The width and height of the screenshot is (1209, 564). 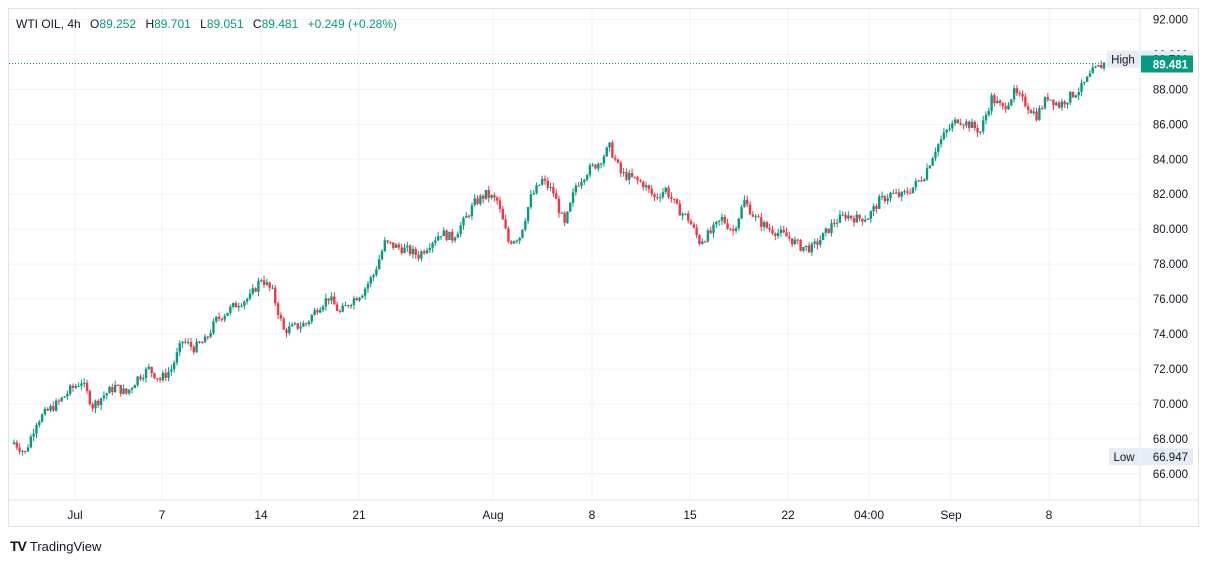 I want to click on y-tick-label: 92.000, so click(x=1170, y=20).